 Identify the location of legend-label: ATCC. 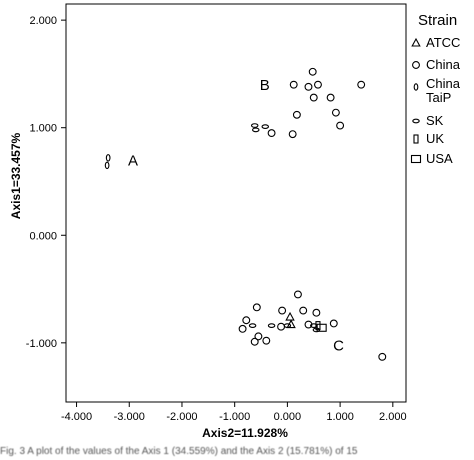
(443, 42).